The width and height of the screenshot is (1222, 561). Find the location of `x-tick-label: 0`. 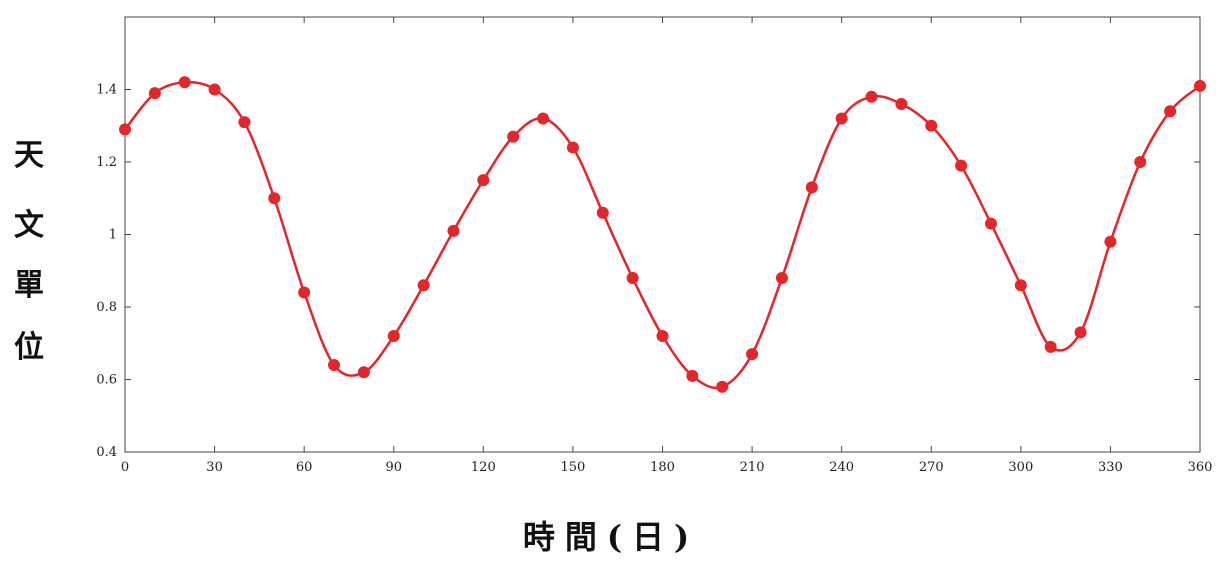

x-tick-label: 0 is located at coordinates (125, 467).